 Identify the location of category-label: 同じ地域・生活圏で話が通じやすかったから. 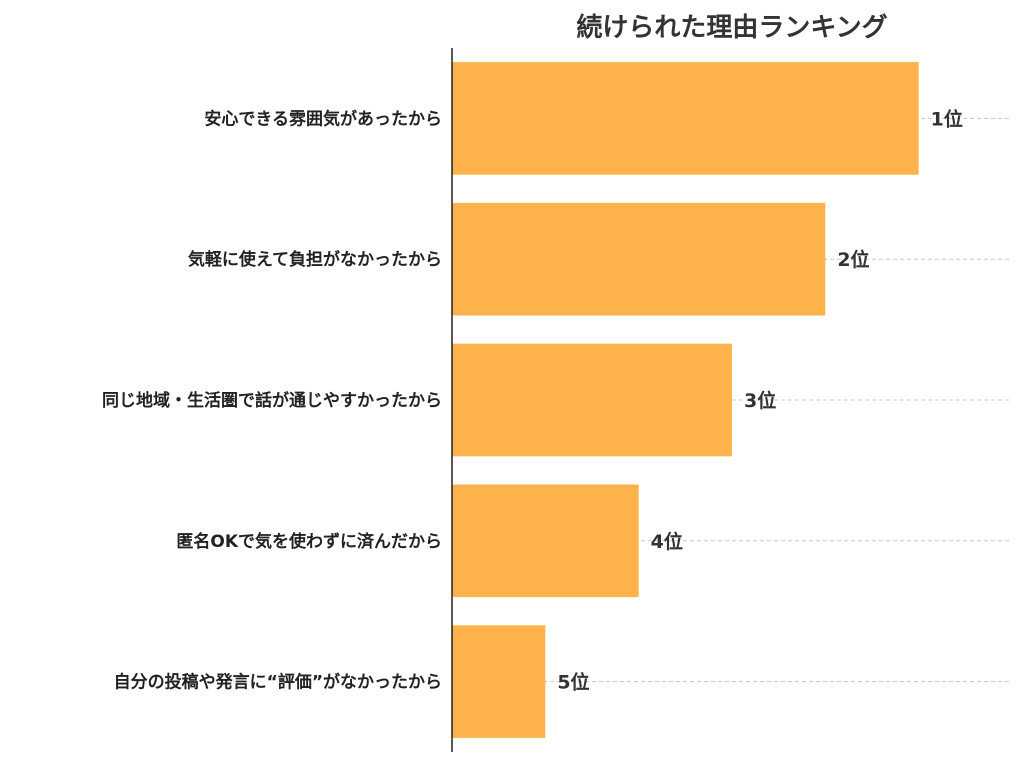
(272, 400).